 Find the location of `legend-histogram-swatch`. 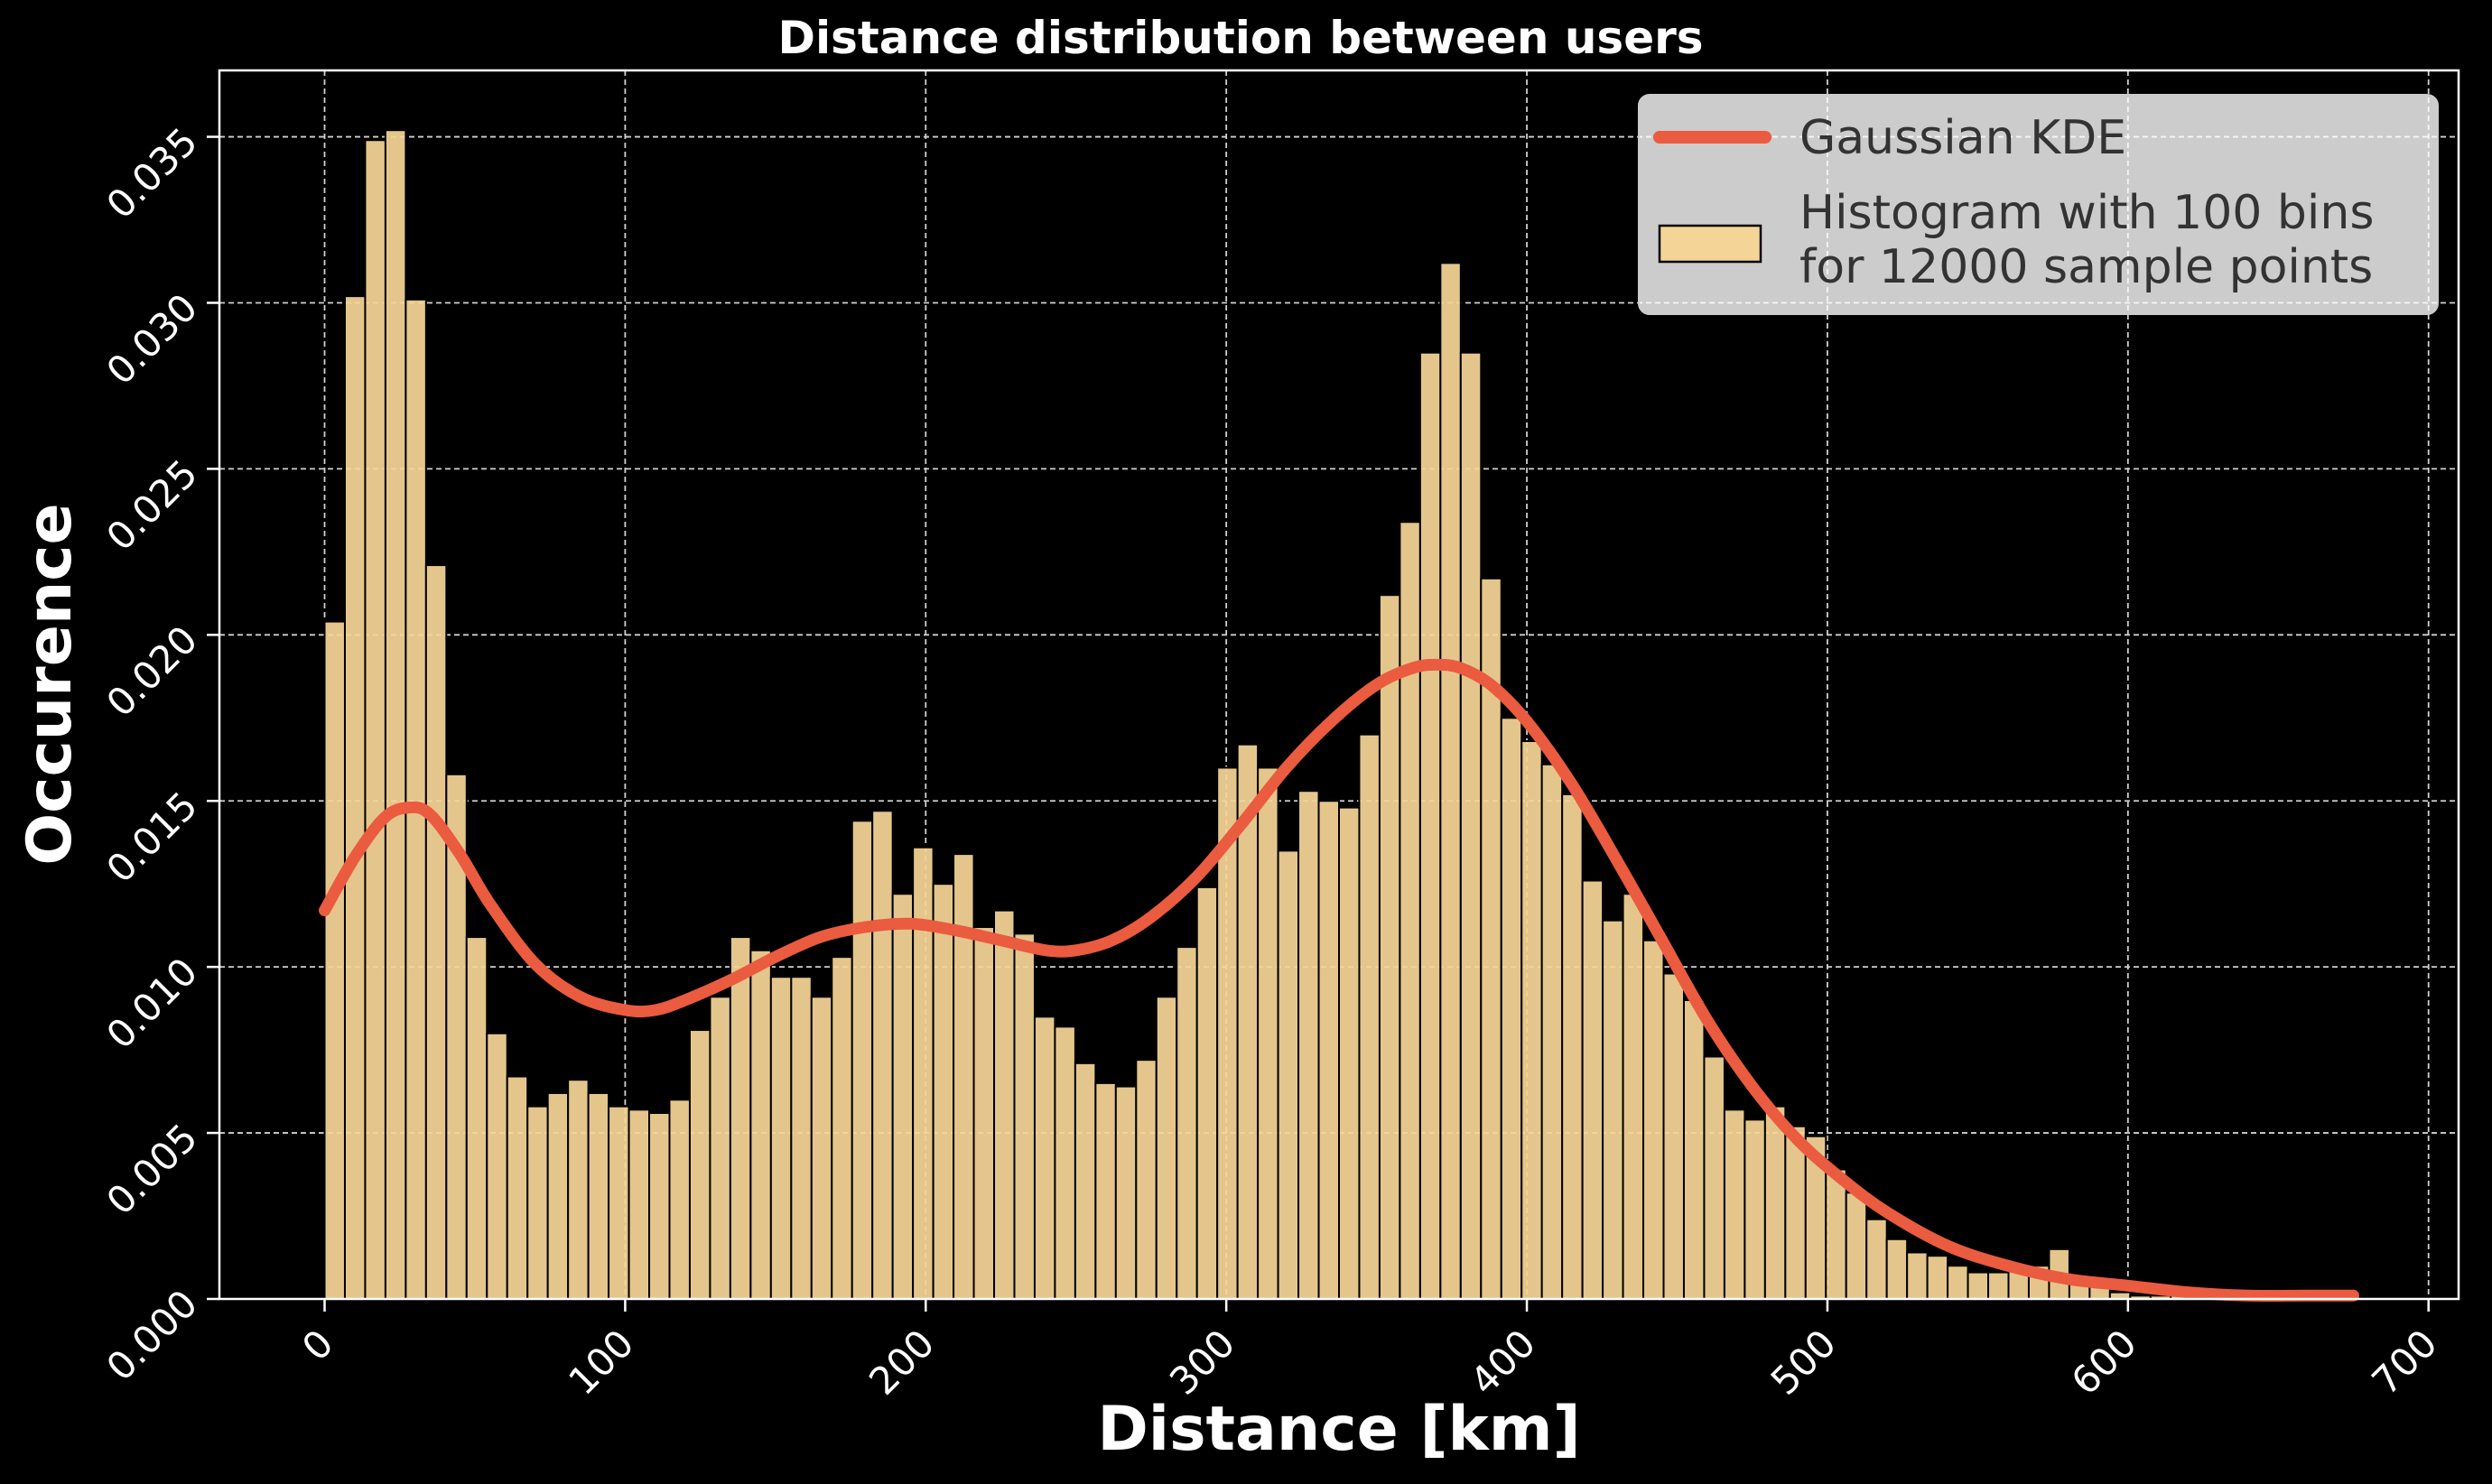

legend-histogram-swatch is located at coordinates (1710, 244).